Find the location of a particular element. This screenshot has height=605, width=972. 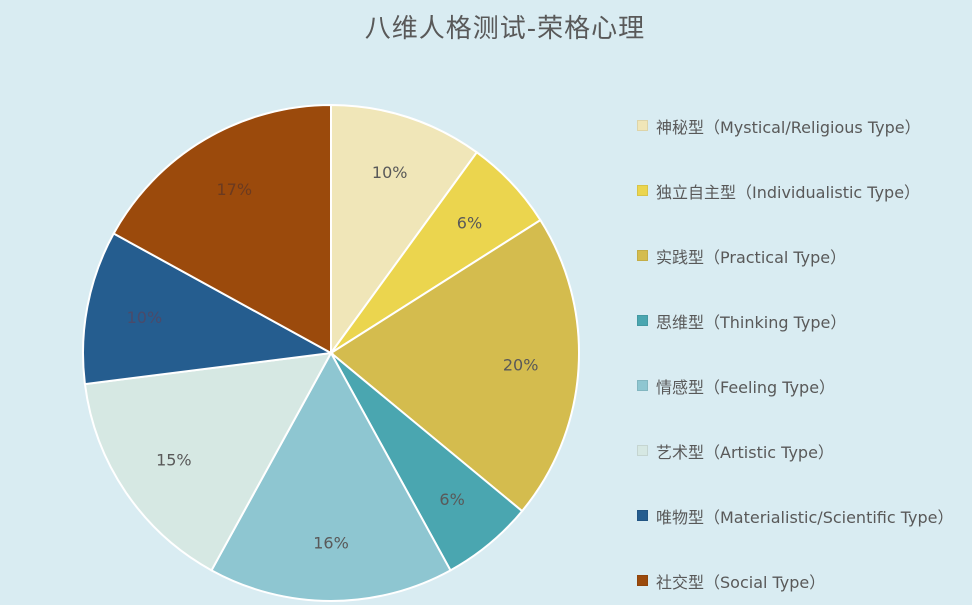

legend-item-7: 社交型（Social Type） is located at coordinates (804, 576).